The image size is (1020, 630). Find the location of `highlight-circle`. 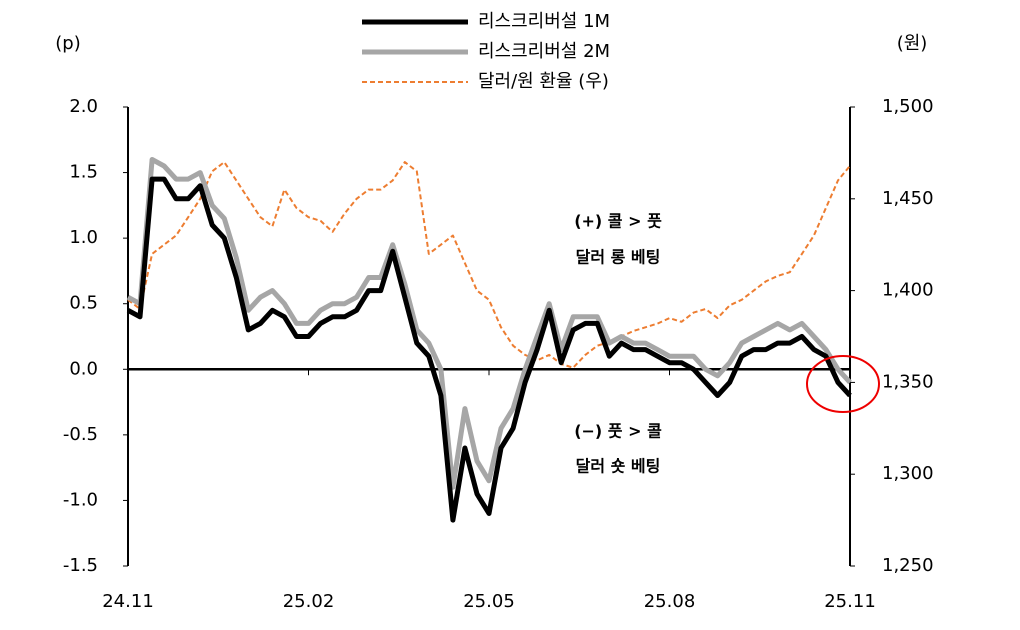

highlight-circle is located at coordinates (843, 384).